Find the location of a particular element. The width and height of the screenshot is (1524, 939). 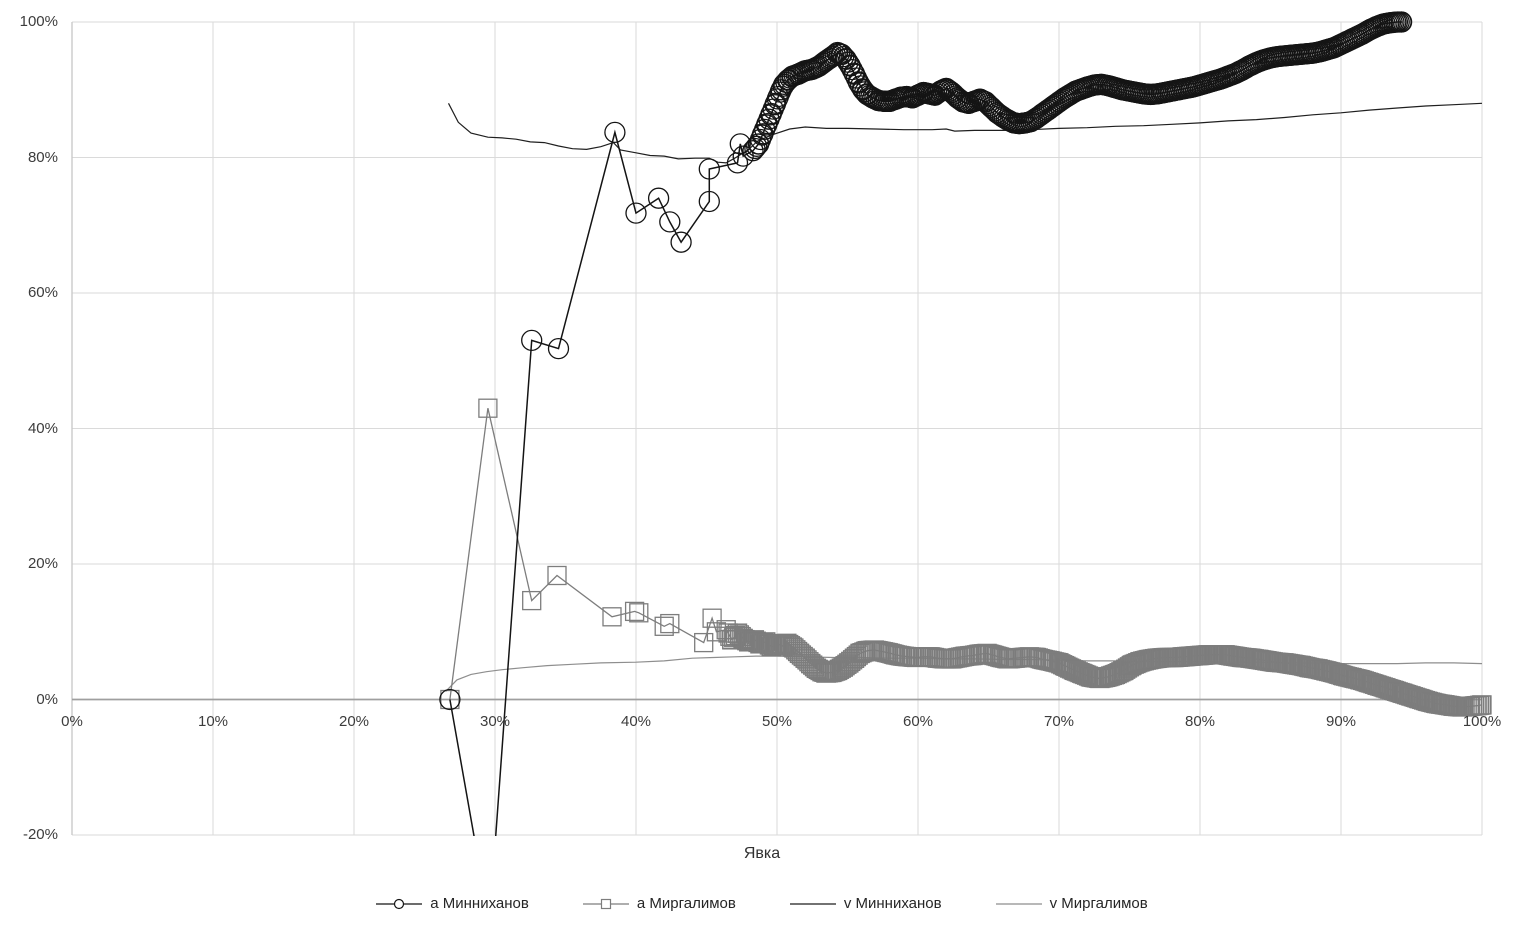

x-tick-label: 0% is located at coordinates (72, 721).